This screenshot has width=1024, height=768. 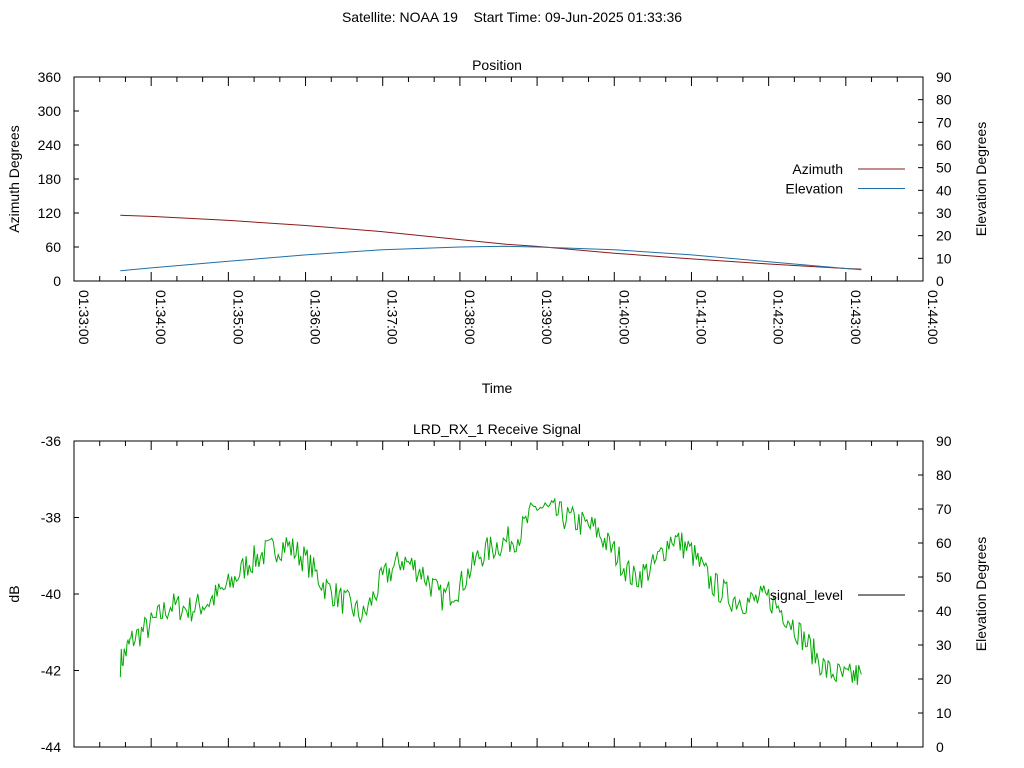 I want to click on position-series, so click(x=491, y=243).